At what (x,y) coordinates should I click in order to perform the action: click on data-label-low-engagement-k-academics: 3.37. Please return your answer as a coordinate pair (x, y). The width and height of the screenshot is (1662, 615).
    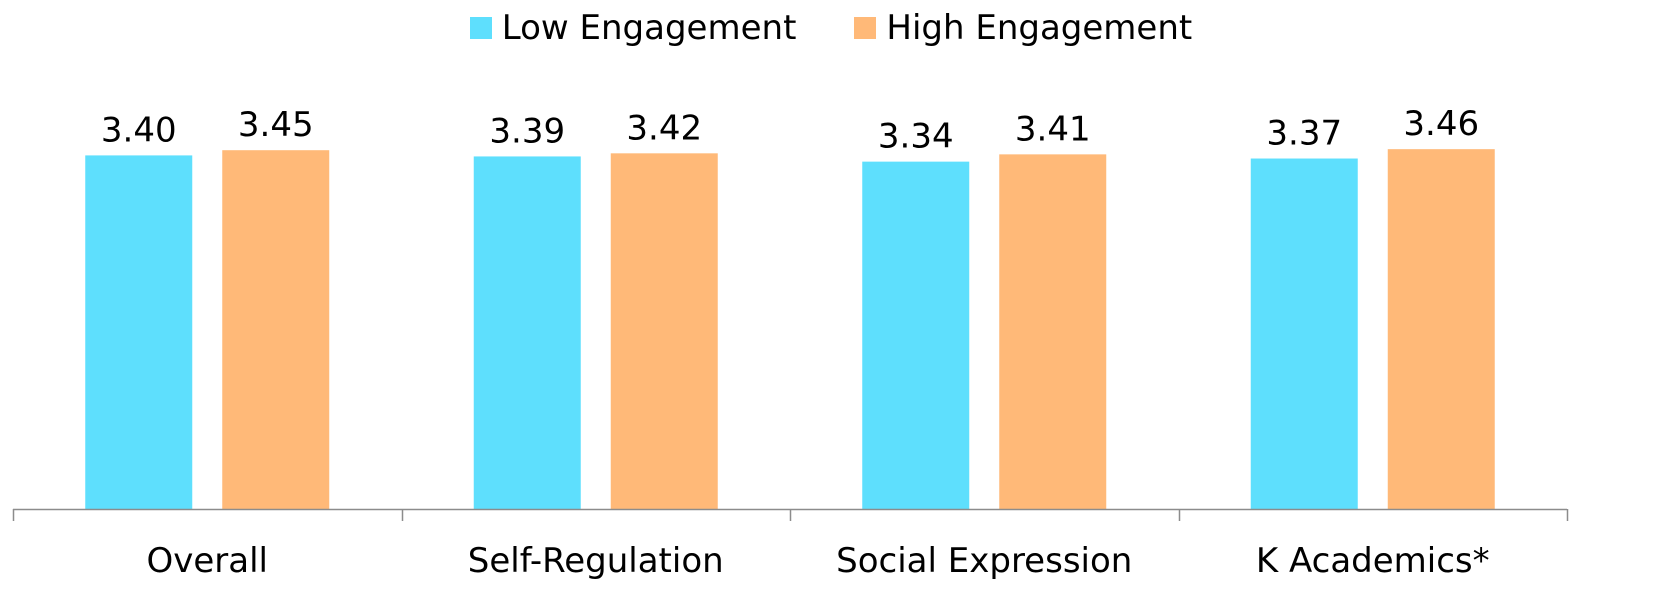
    Looking at the image, I should click on (1304, 134).